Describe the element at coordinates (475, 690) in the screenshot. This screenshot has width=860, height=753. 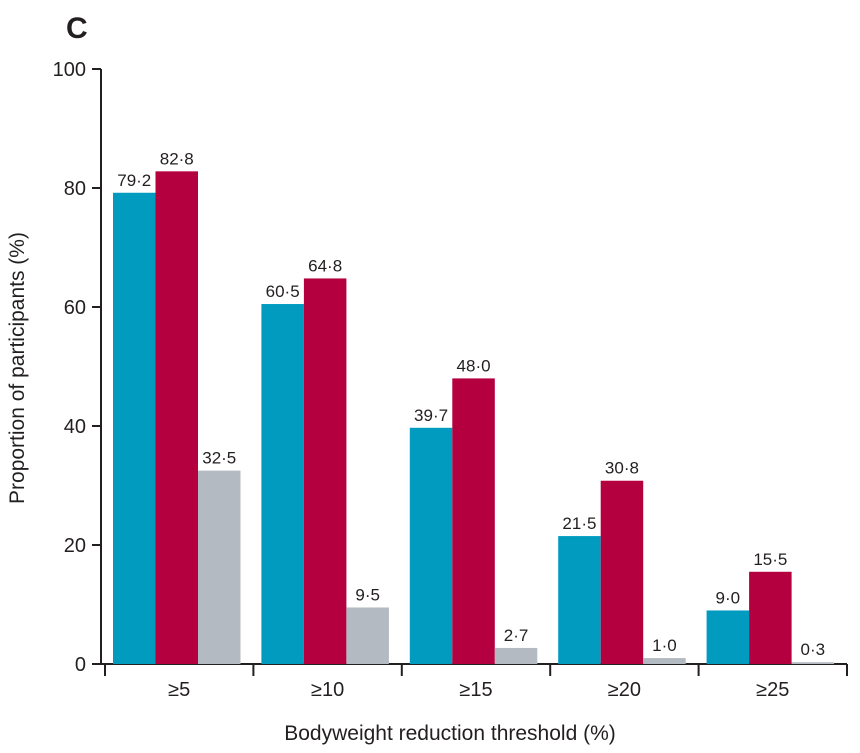
I see `x-tick-label: ≥15` at that location.